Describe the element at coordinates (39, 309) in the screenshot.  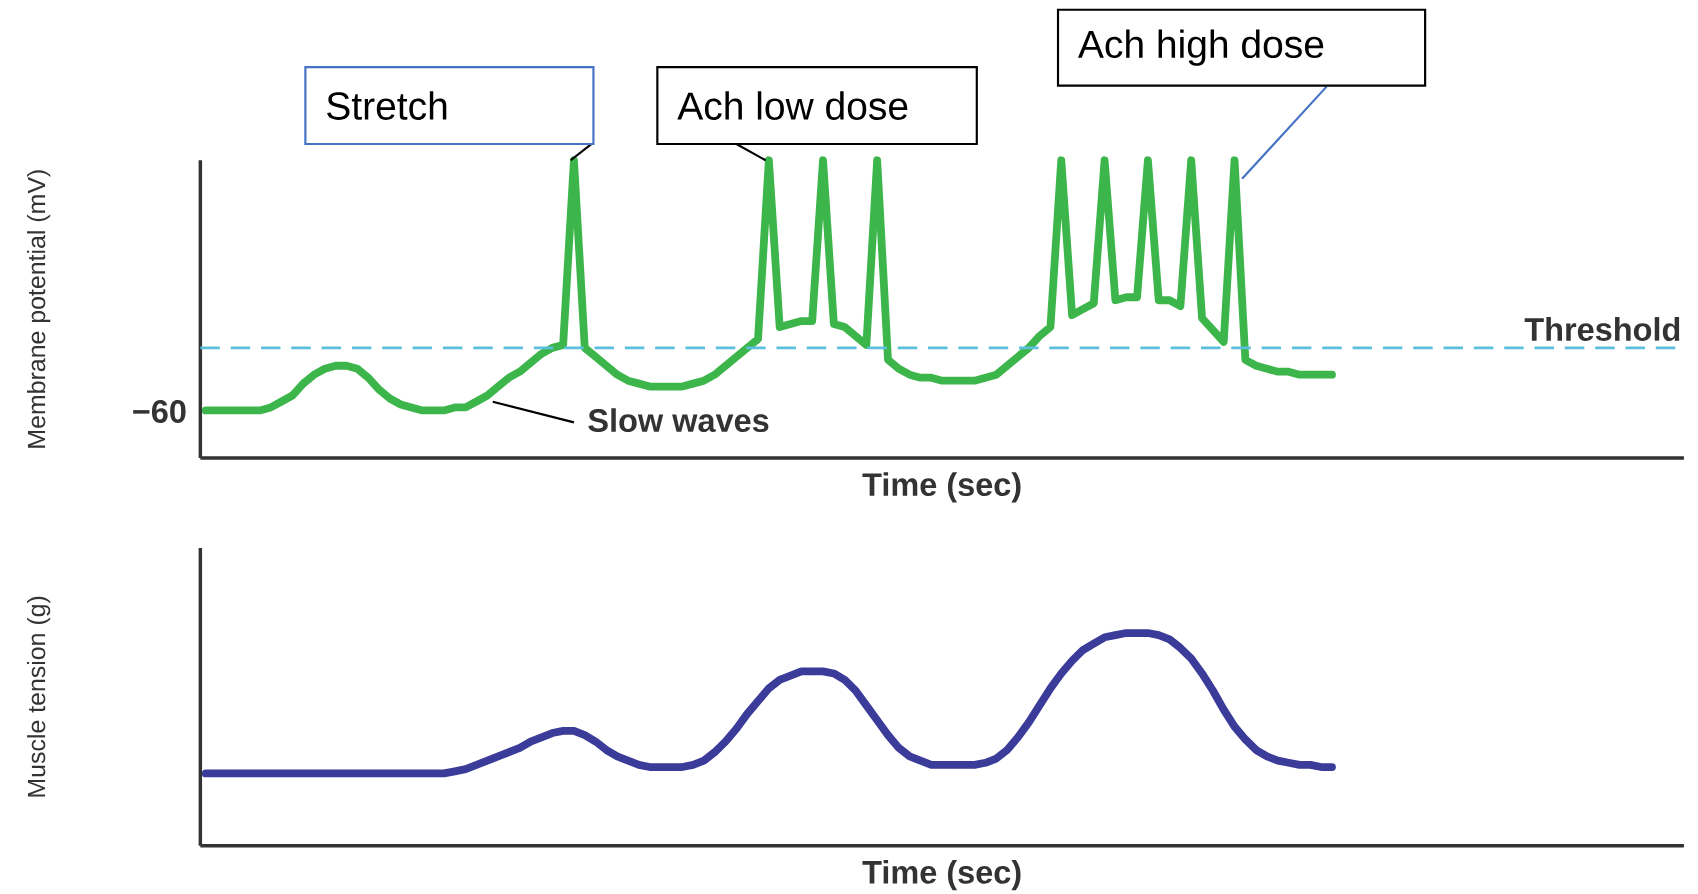
I see `y-axis-title: Membrane potential (mV)` at that location.